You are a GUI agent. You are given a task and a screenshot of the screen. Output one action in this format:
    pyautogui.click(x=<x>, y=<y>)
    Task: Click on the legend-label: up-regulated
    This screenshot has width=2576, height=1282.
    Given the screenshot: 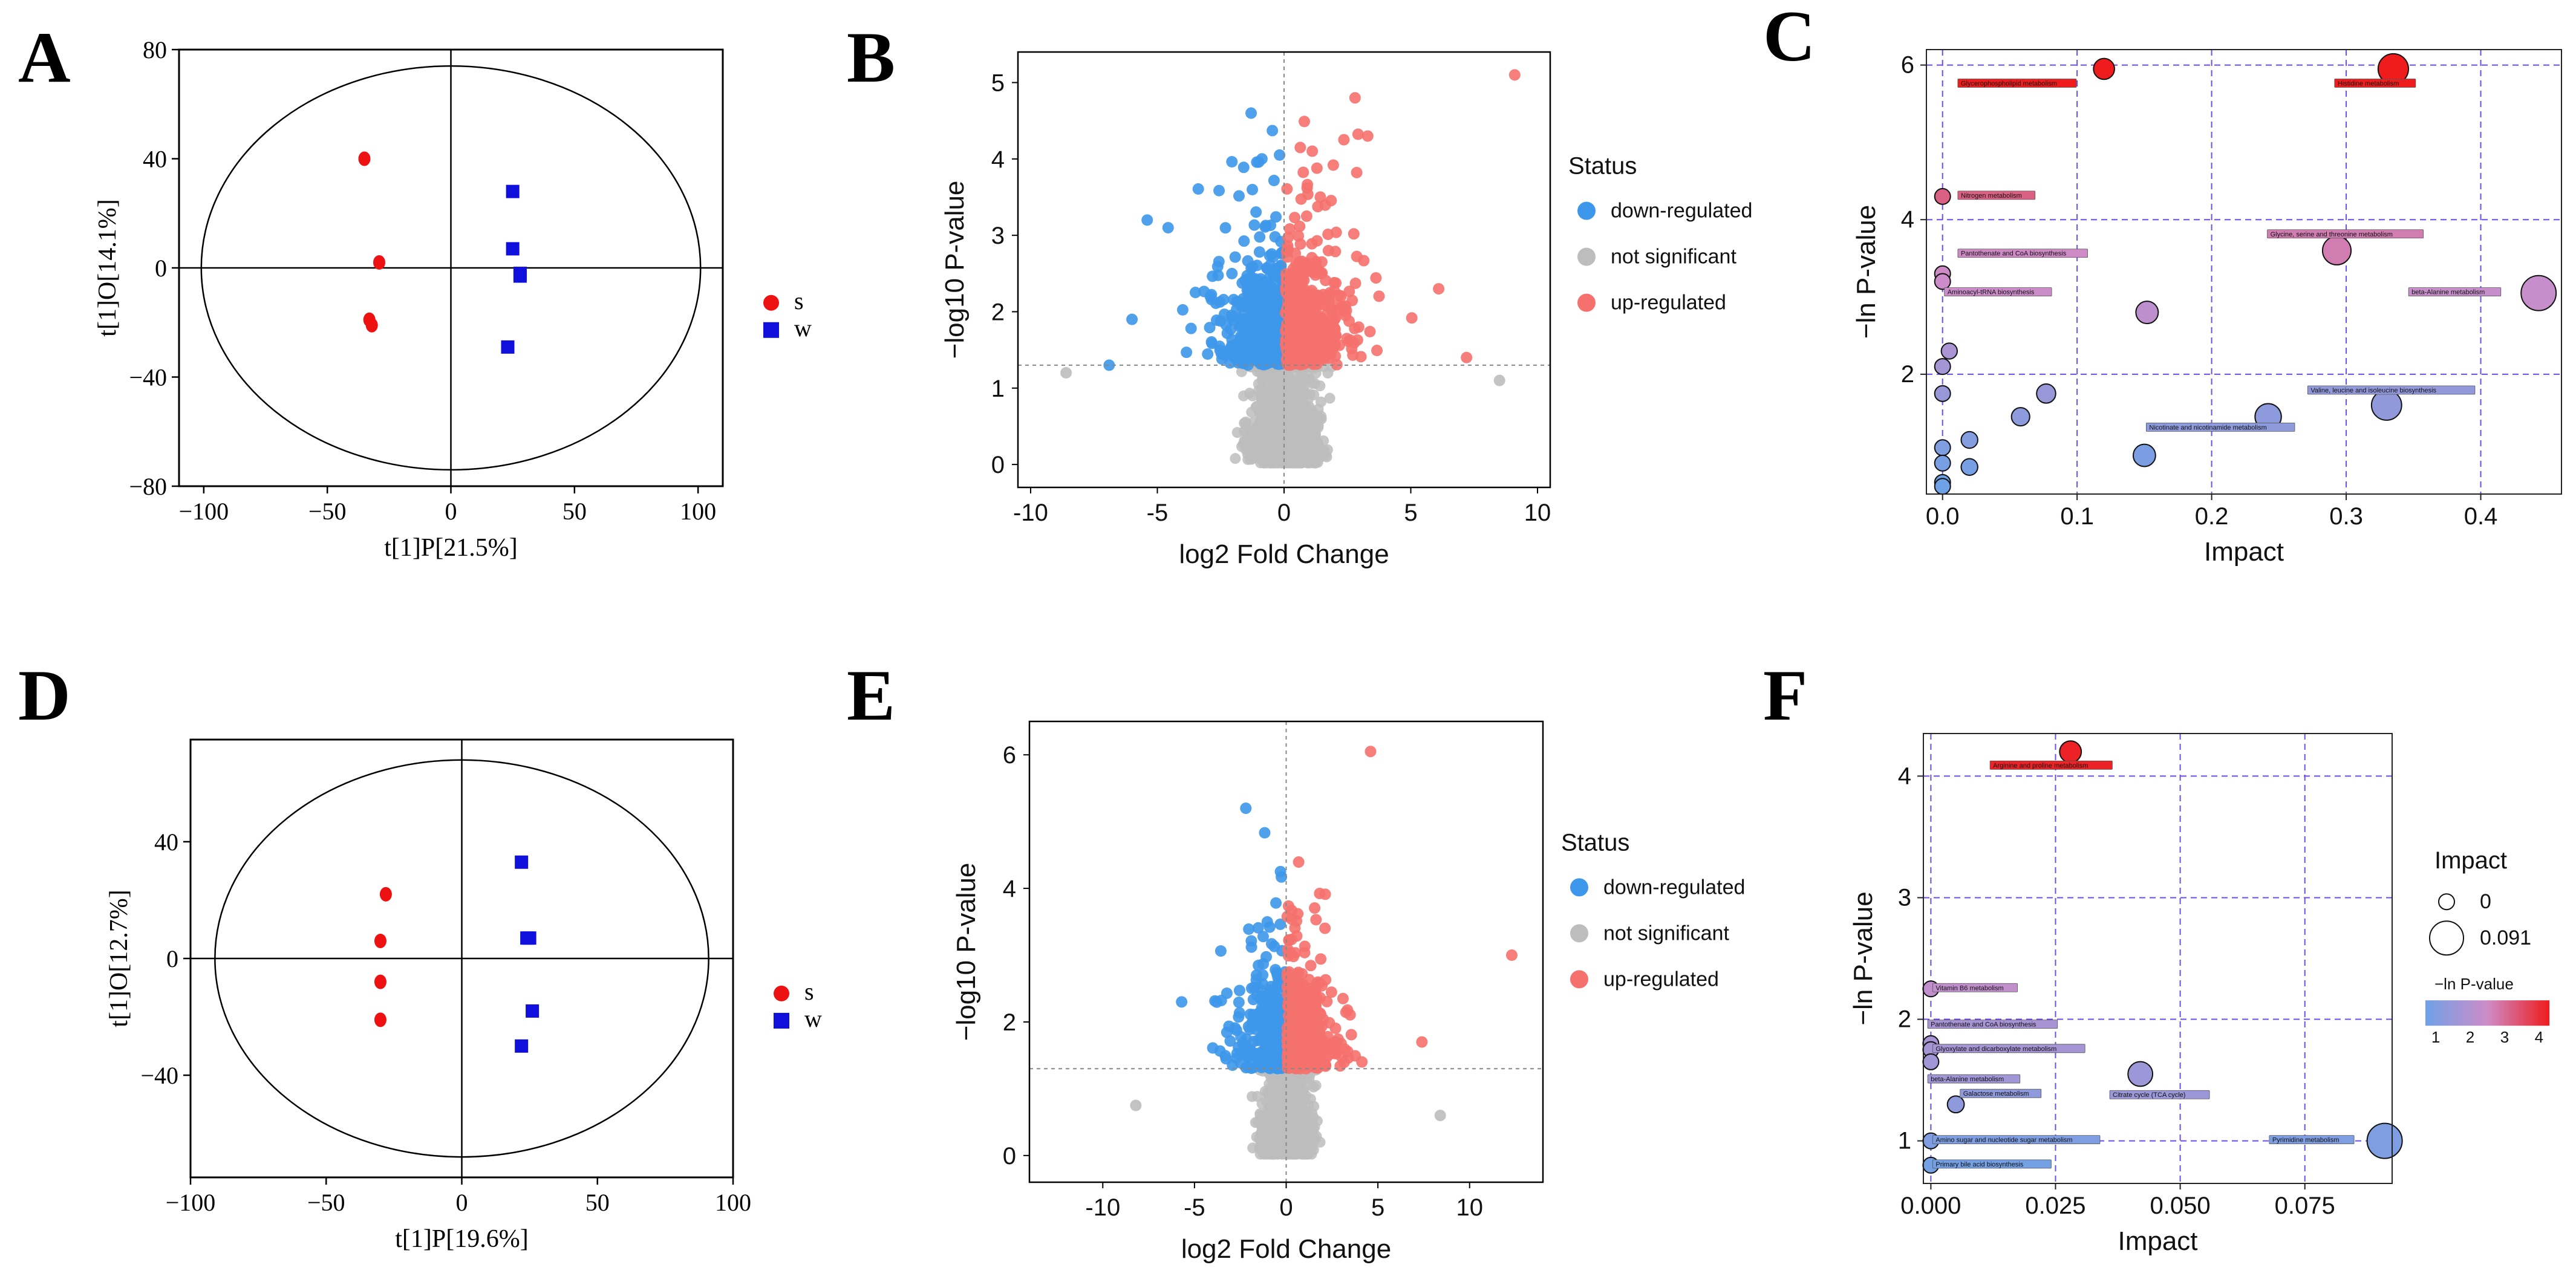 What is the action you would take?
    pyautogui.click(x=1661, y=979)
    